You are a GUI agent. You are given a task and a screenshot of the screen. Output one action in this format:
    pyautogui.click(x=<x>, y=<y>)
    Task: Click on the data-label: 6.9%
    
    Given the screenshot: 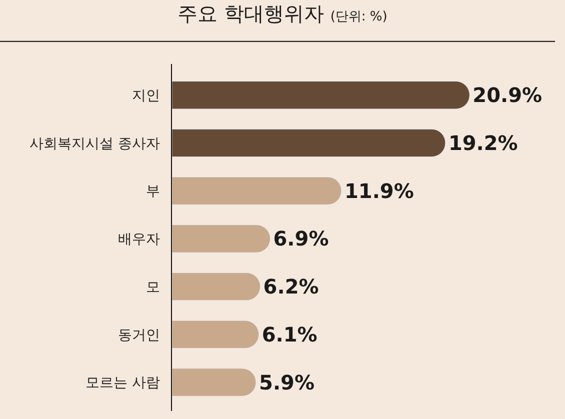 What is the action you would take?
    pyautogui.click(x=301, y=238)
    